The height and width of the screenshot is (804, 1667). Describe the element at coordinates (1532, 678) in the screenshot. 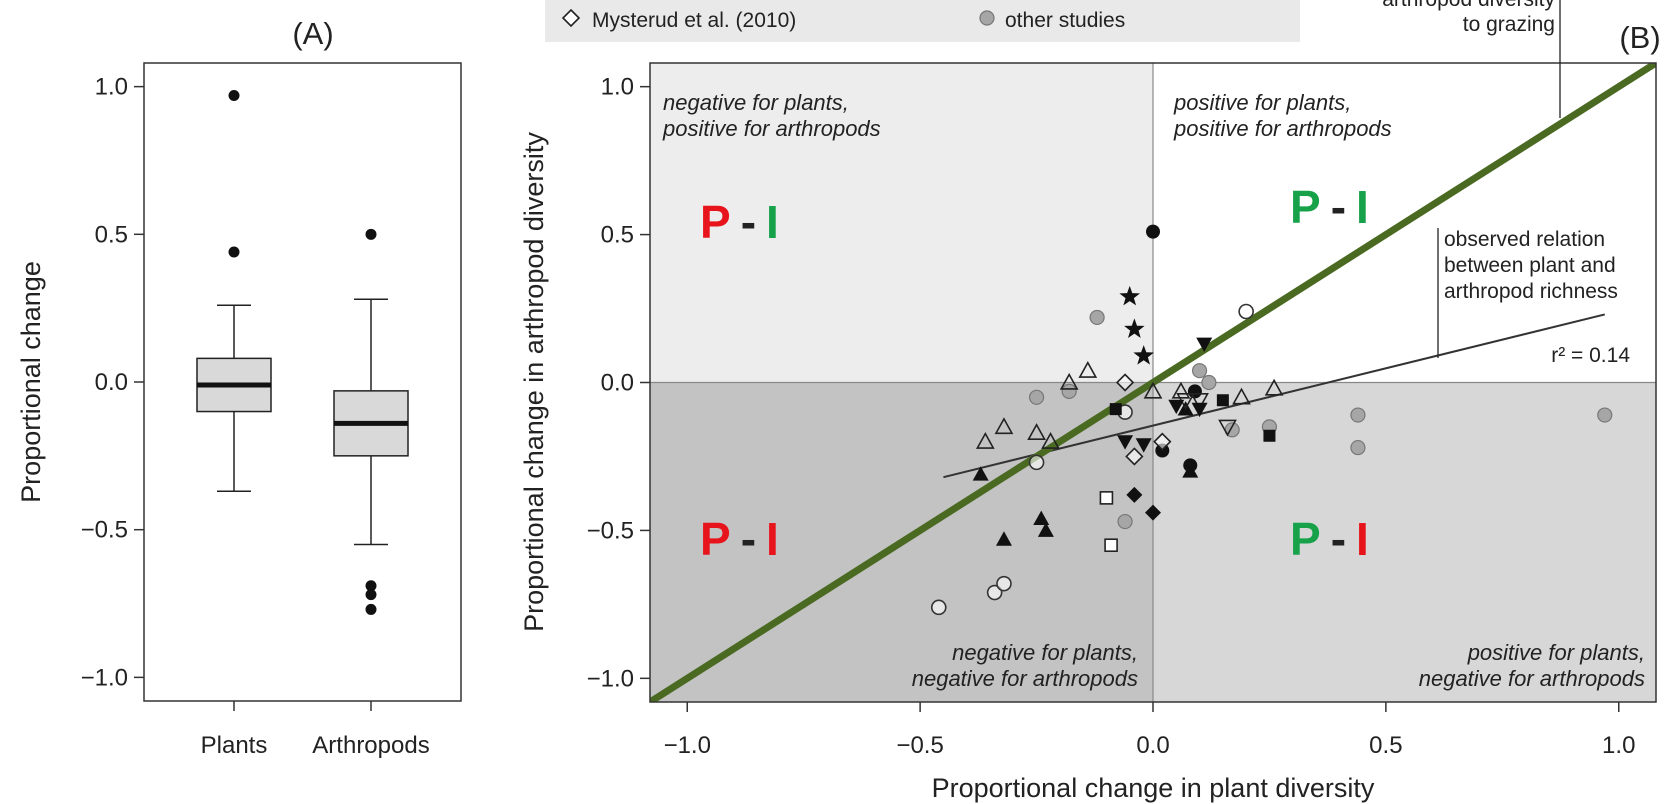

I see `quad-bottom-right-line2: negative for arthropods` at that location.